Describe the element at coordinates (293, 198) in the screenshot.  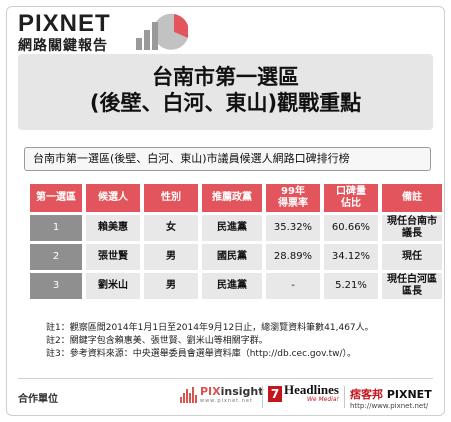
I see `header-vote-rate: 99年 得票率` at that location.